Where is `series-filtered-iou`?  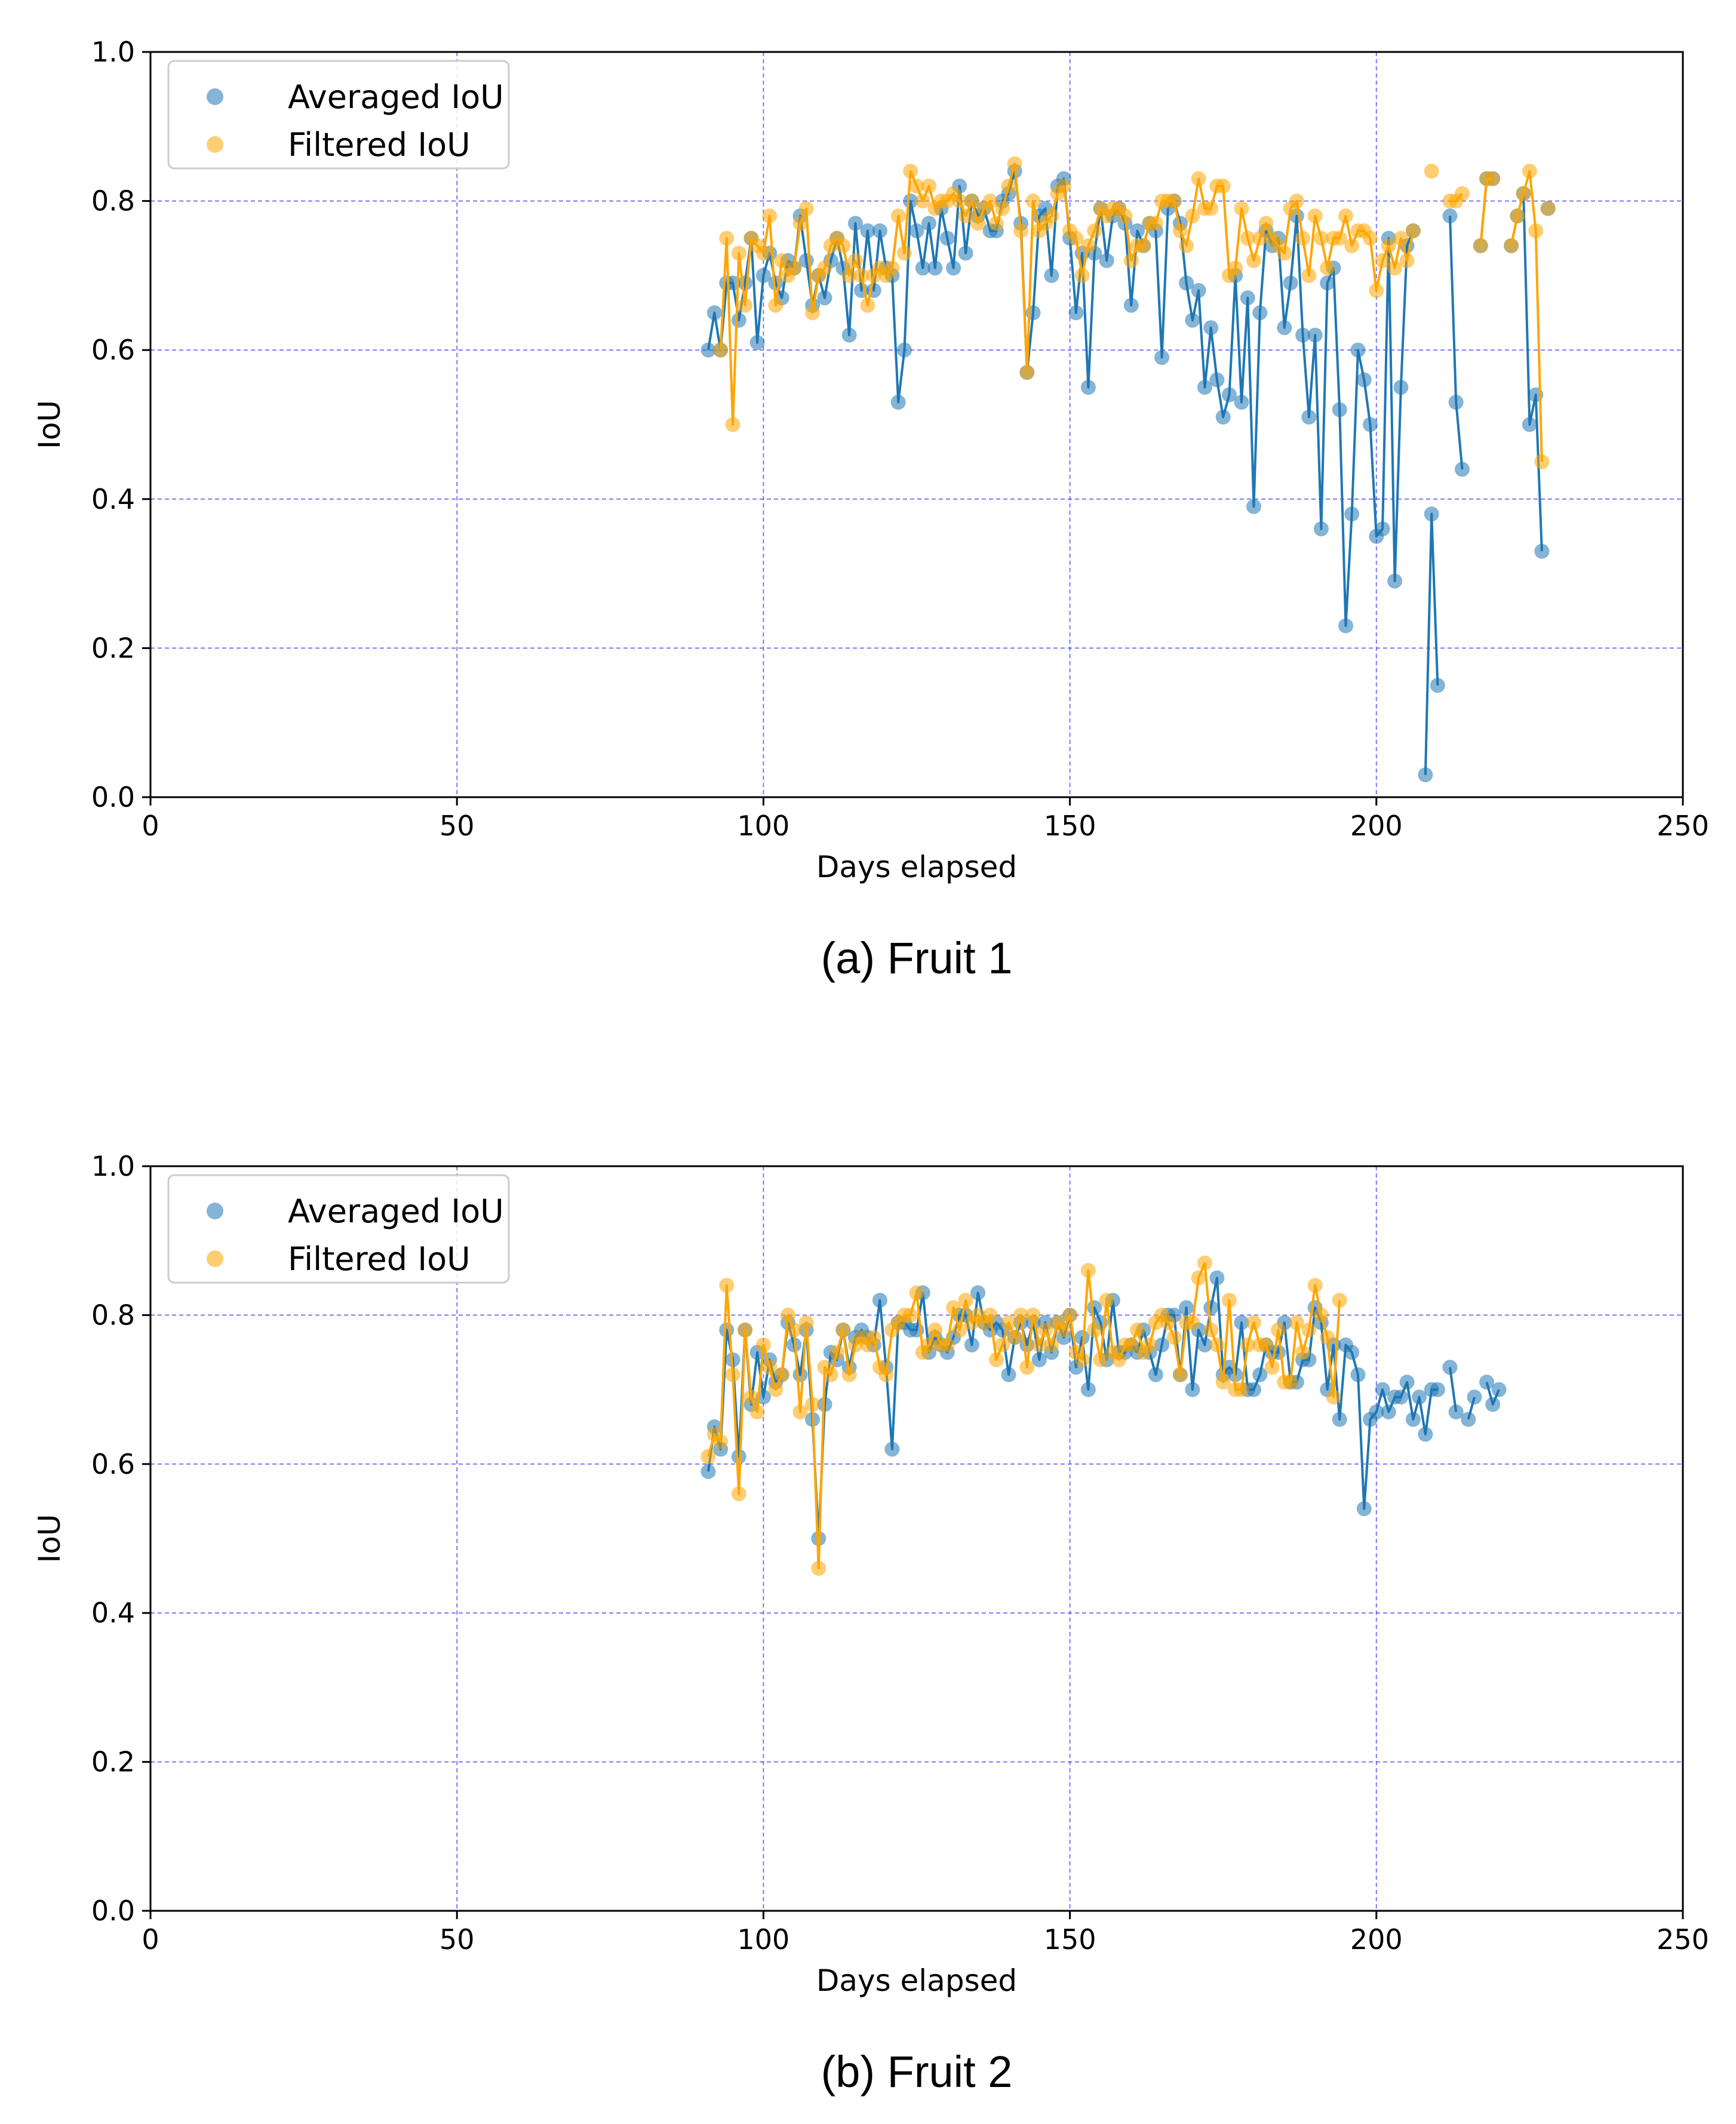
series-filtered-iou is located at coordinates (1134, 313).